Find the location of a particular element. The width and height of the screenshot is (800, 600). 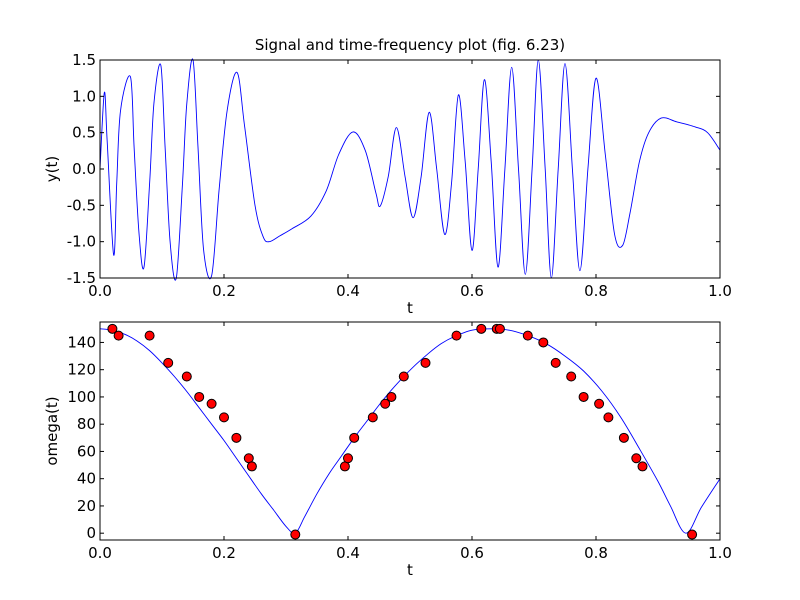

y-axis-label: omega(t) is located at coordinates (52, 430).